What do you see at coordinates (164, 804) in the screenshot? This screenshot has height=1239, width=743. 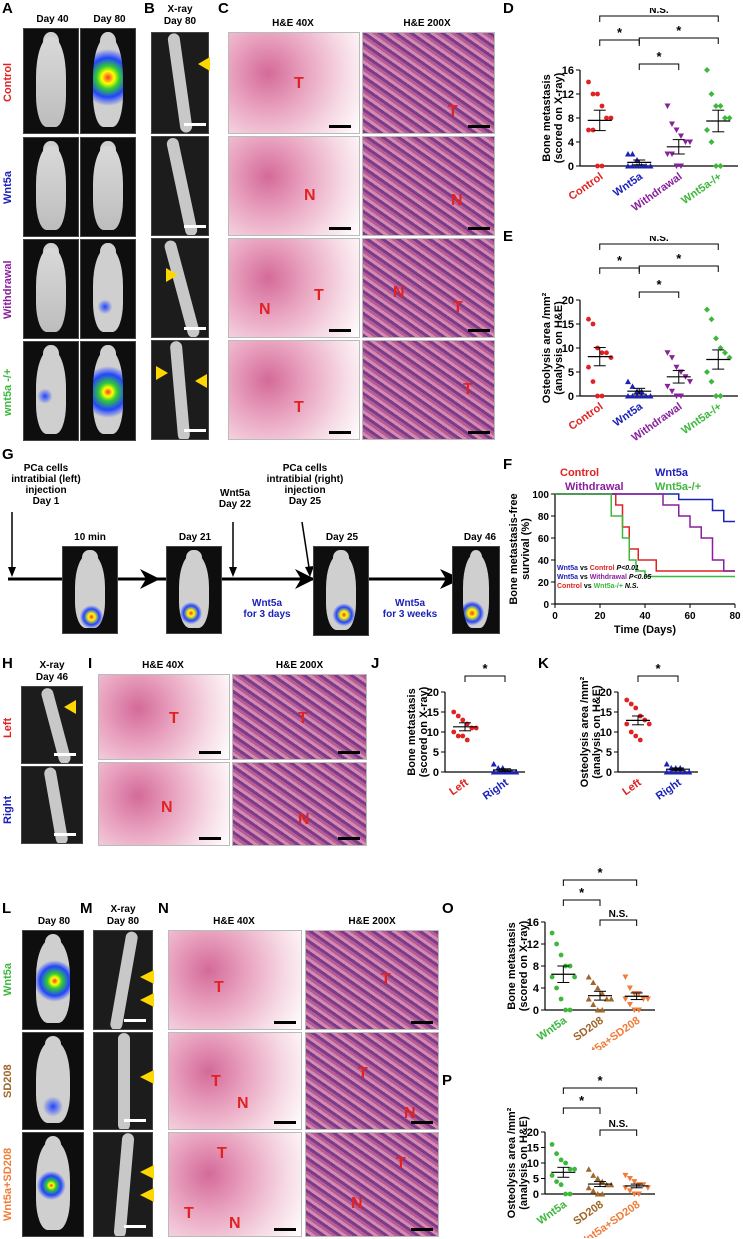 I see `i-he40-right: N` at bounding box center [164, 804].